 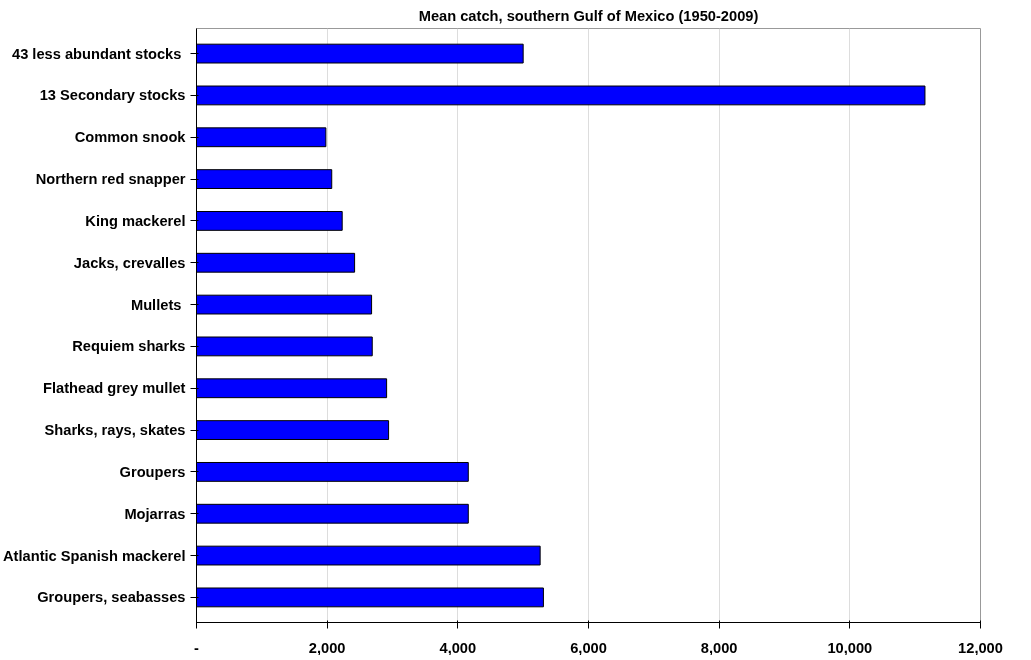 I want to click on x-tick-label: 12,000, so click(x=980, y=647).